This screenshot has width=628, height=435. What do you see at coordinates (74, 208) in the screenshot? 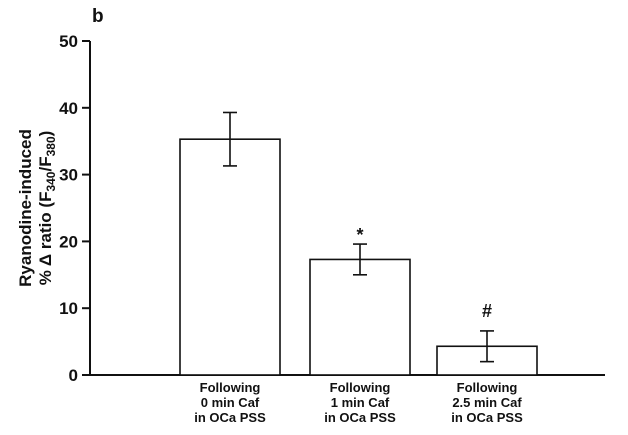
I see `y-ticks: 0 10 20 30 40 50` at bounding box center [74, 208].